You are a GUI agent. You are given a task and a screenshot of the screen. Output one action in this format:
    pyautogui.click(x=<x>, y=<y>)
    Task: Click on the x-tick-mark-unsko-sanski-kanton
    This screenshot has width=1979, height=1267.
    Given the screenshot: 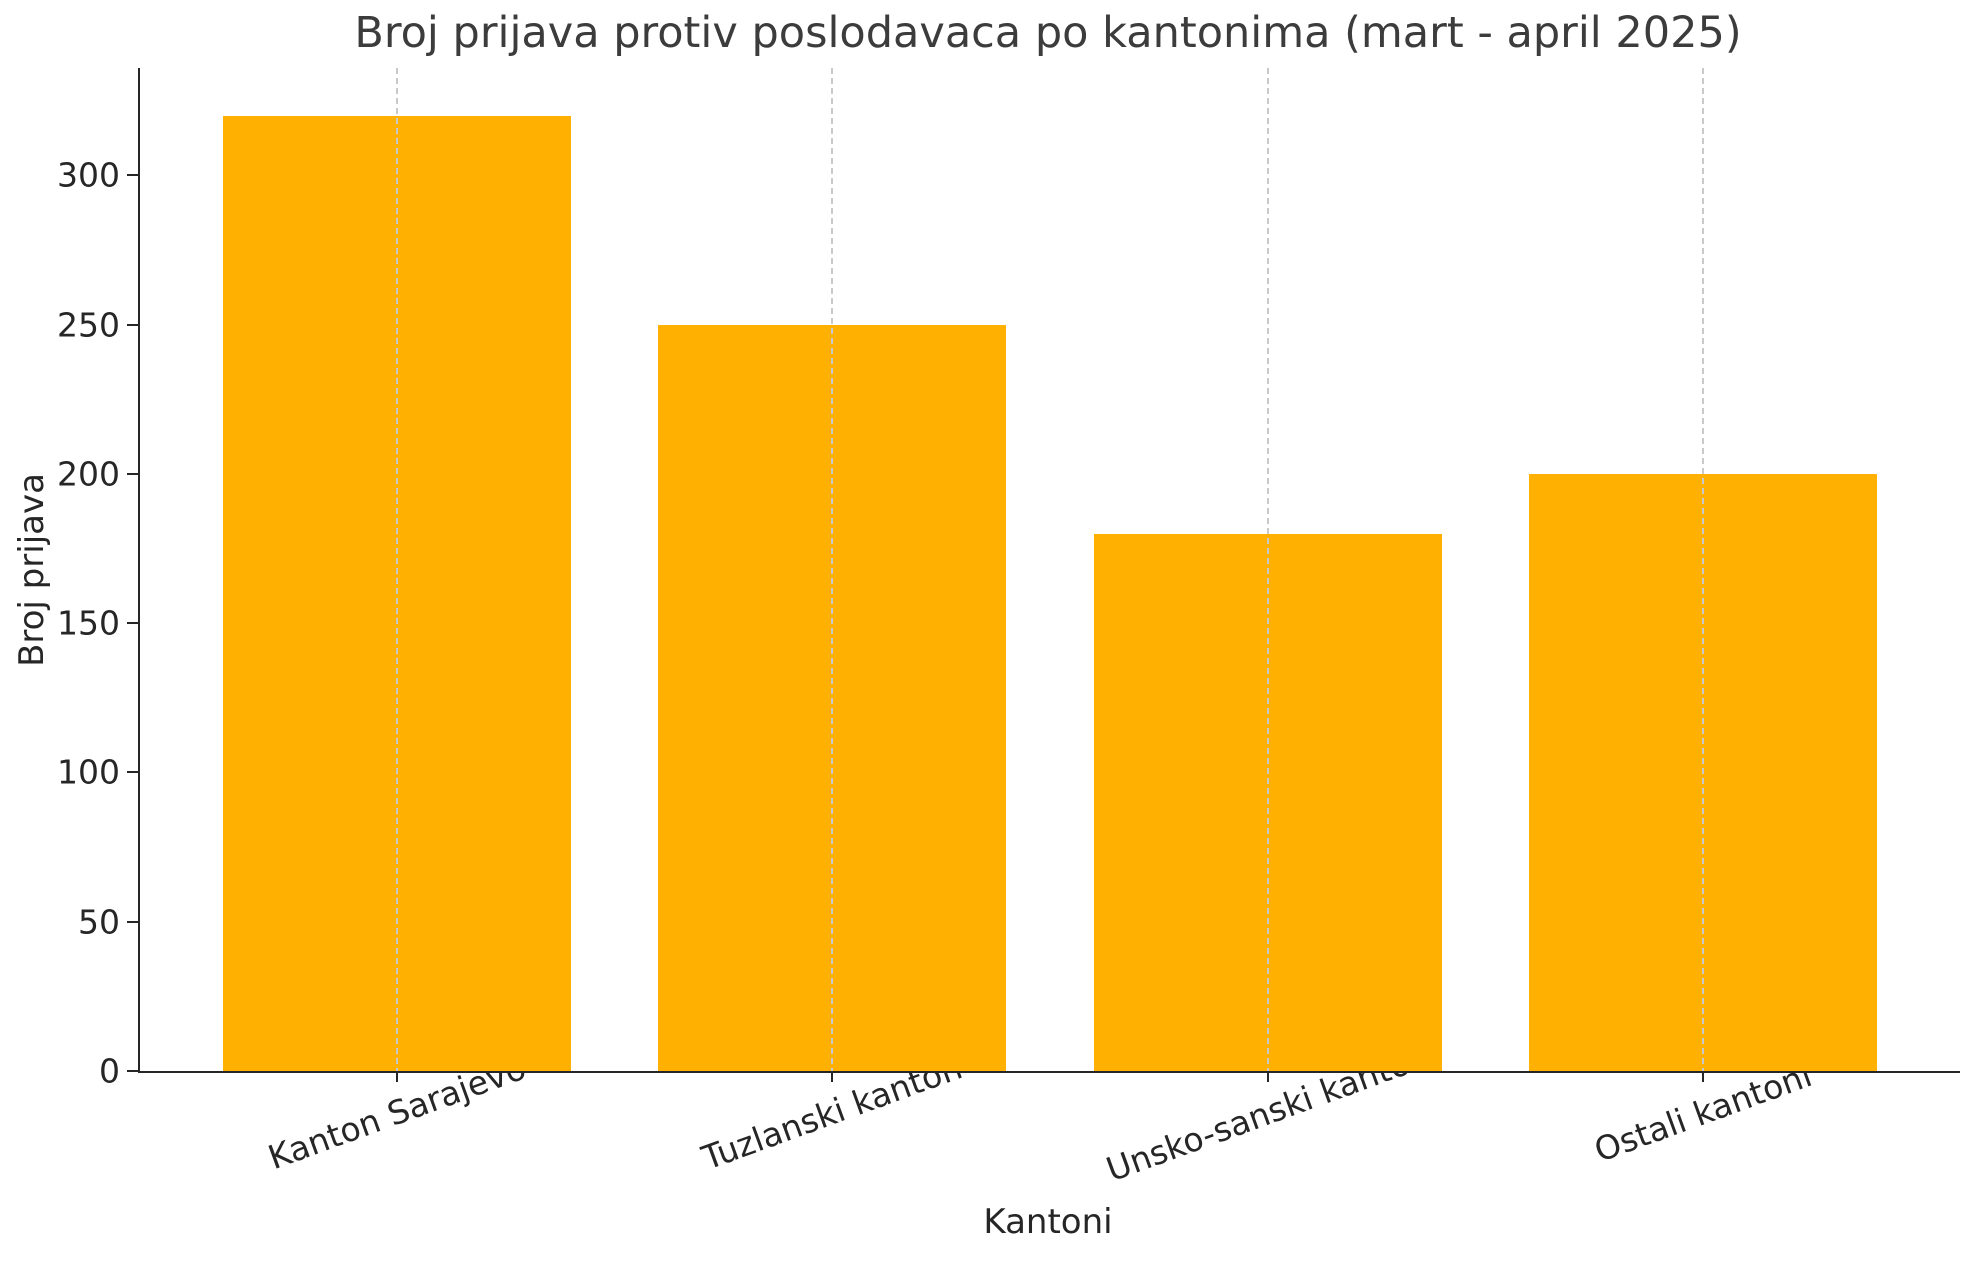 What is the action you would take?
    pyautogui.click(x=1267, y=1077)
    